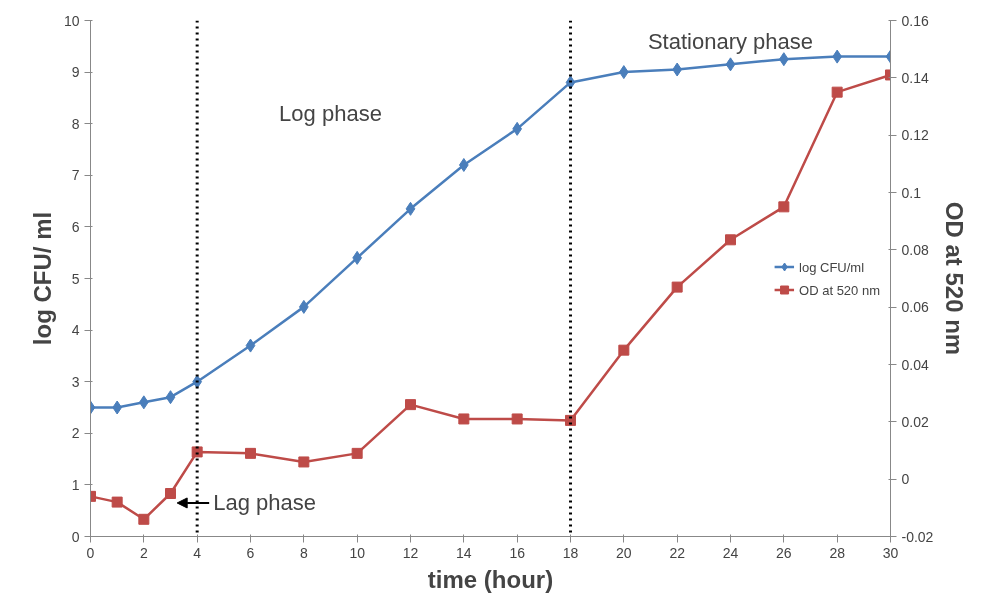 The height and width of the screenshot is (608, 1002). Describe the element at coordinates (250, 552) in the screenshot. I see `x-tick-label: 6` at that location.